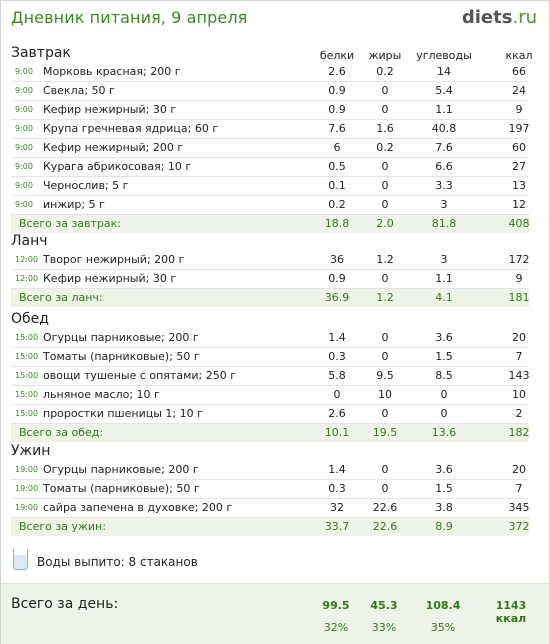 The image size is (550, 644). Describe the element at coordinates (444, 432) in the screenshot. I see `total-carbs: 13.6` at that location.